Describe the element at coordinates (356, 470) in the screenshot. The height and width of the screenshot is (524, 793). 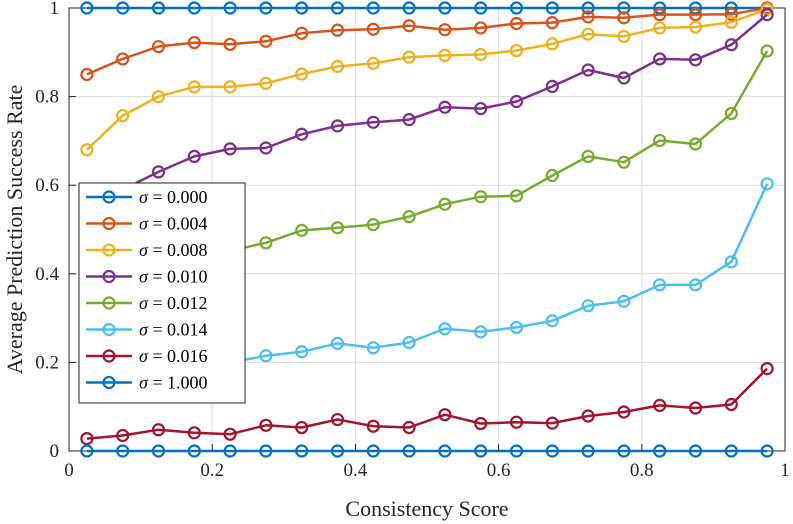
I see `x-tick-label: 0.4` at that location.